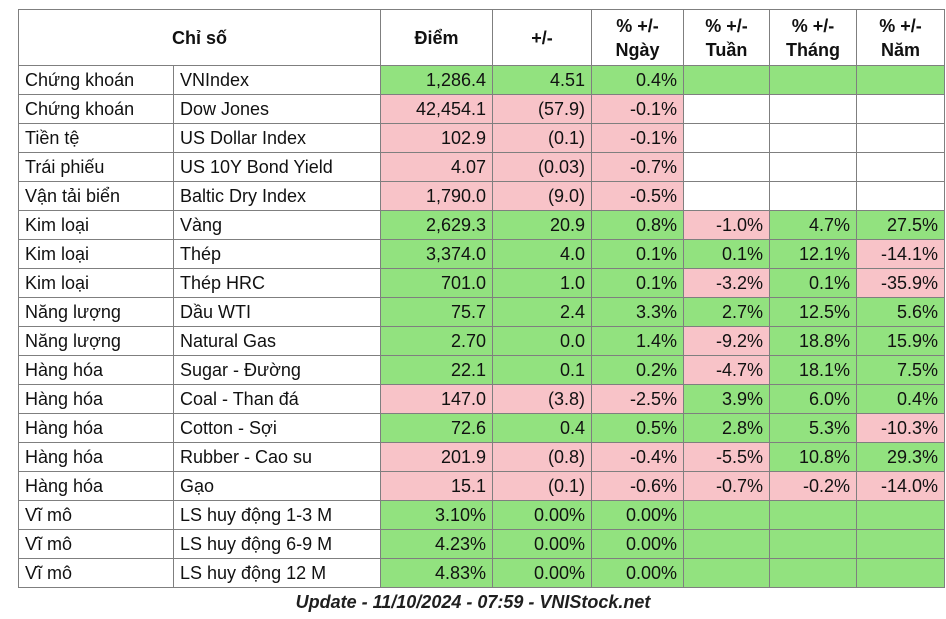 This screenshot has width=946, height=619. What do you see at coordinates (727, 341) in the screenshot?
I see `cell-week: -9.2%` at bounding box center [727, 341].